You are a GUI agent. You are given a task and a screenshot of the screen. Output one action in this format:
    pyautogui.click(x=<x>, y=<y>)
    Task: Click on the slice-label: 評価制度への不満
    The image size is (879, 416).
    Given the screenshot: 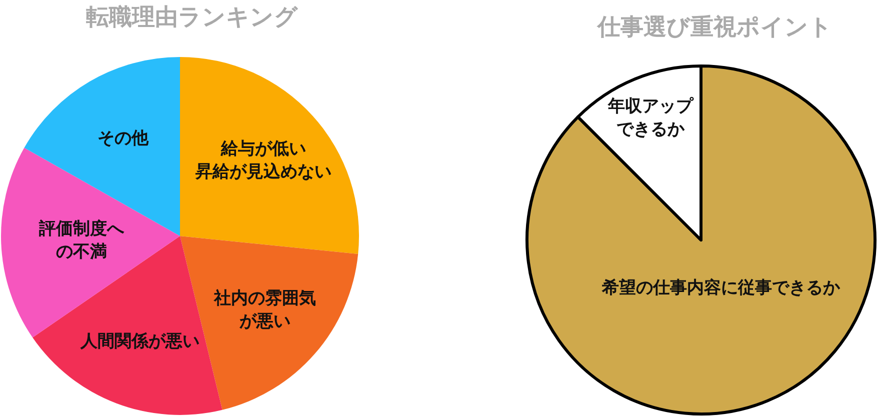 What is the action you would take?
    pyautogui.click(x=82, y=240)
    